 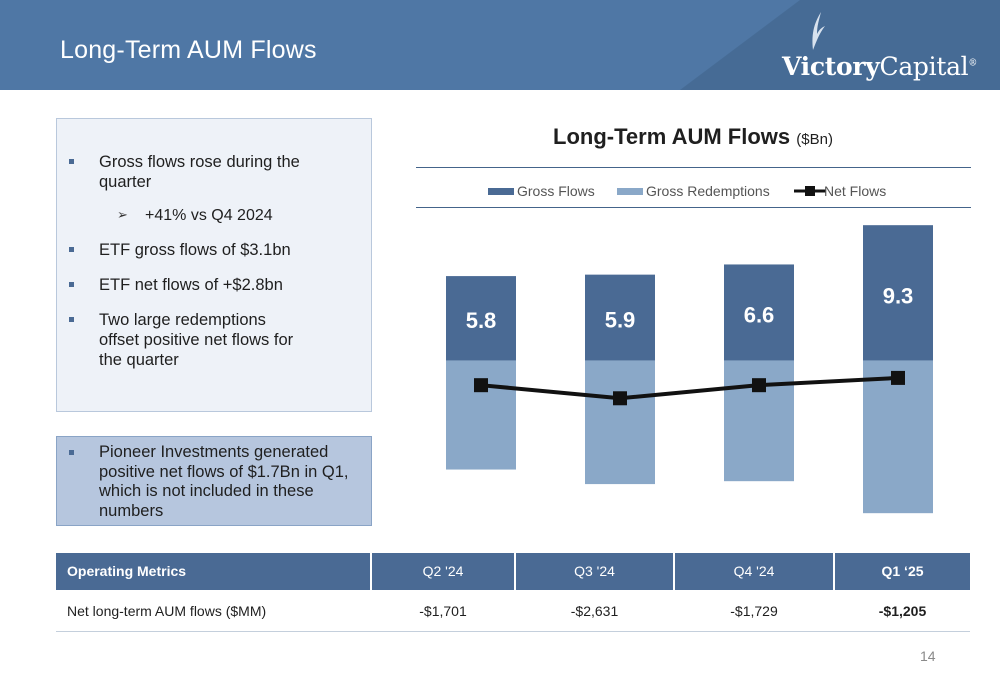 What do you see at coordinates (902, 571) in the screenshot?
I see `table-header-cell: Q1 ‘25` at bounding box center [902, 571].